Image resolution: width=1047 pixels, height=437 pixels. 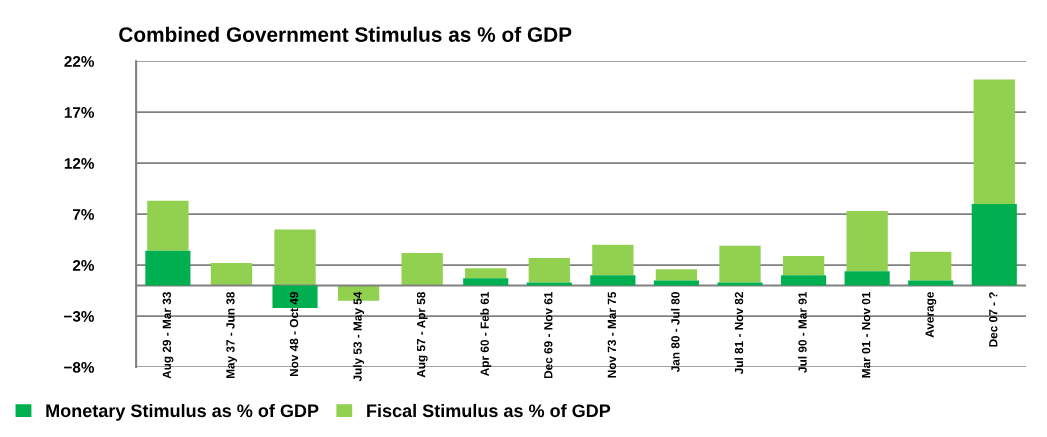 What do you see at coordinates (866, 334) in the screenshot?
I see `x-tick-label: Mar 01 - Nov 01` at bounding box center [866, 334].